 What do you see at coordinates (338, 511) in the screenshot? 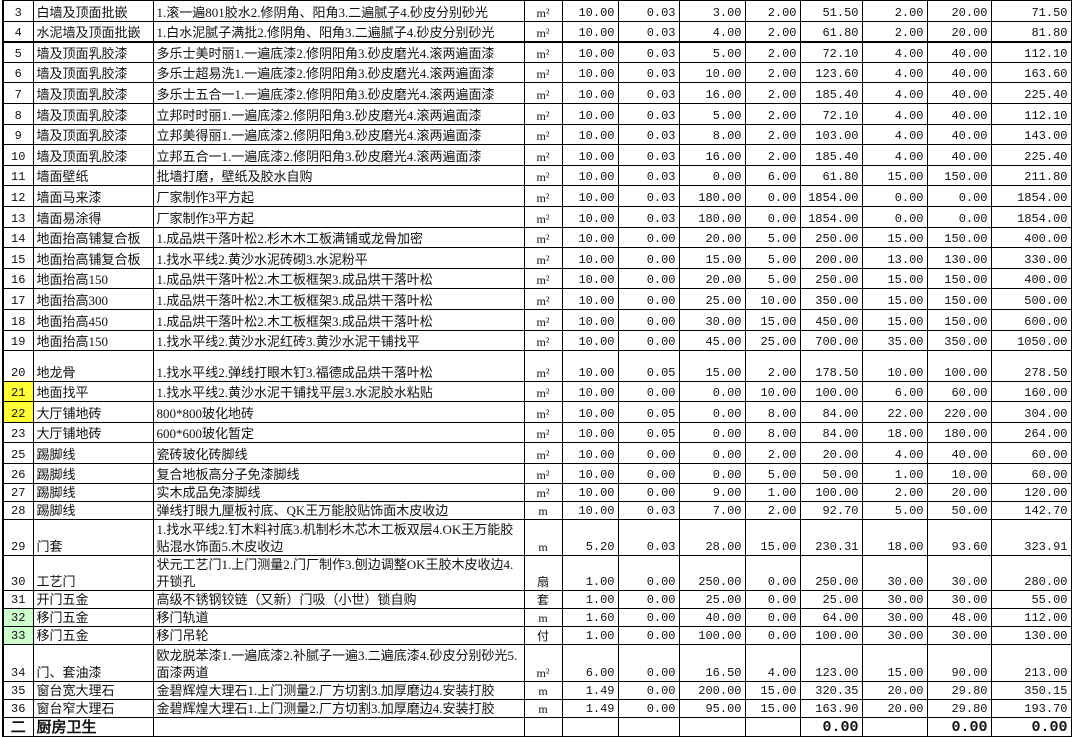
I see `cell-description: 弹线打眼九厘板衬底、QK王万能胶贴饰面木皮收边` at bounding box center [338, 511].